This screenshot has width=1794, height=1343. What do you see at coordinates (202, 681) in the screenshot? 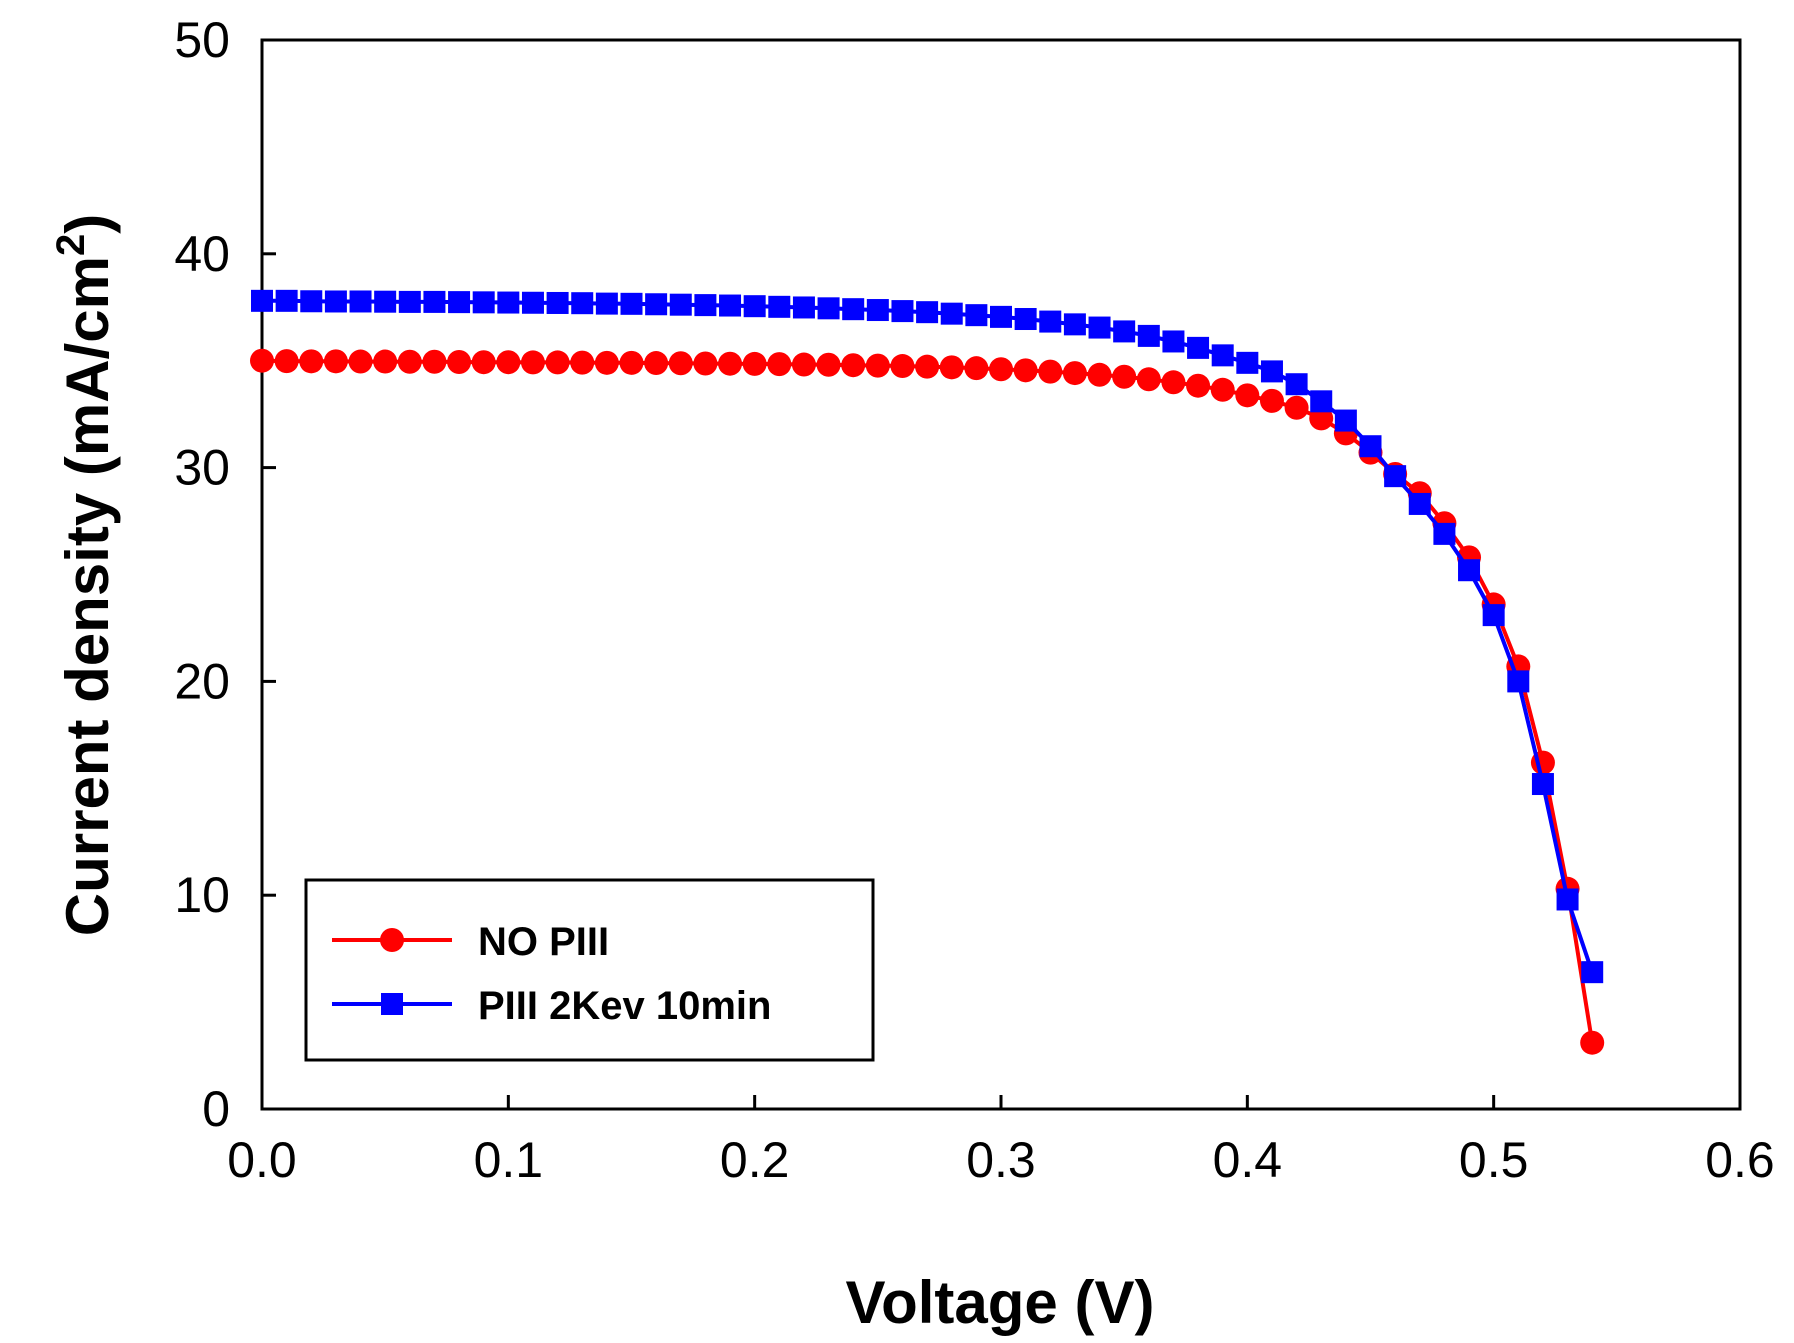
I see `y-tick-label: 20` at bounding box center [202, 681].